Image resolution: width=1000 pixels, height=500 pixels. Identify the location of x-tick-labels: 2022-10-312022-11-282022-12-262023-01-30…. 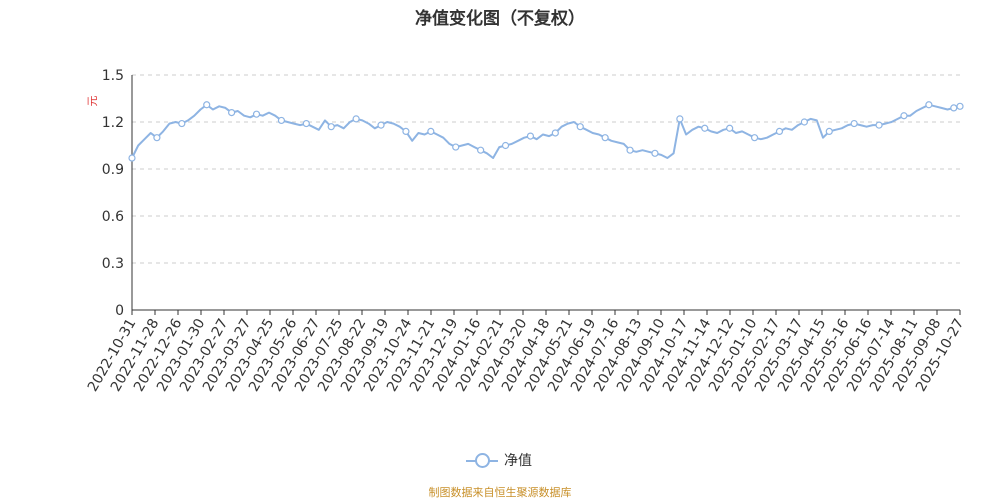
(526, 355).